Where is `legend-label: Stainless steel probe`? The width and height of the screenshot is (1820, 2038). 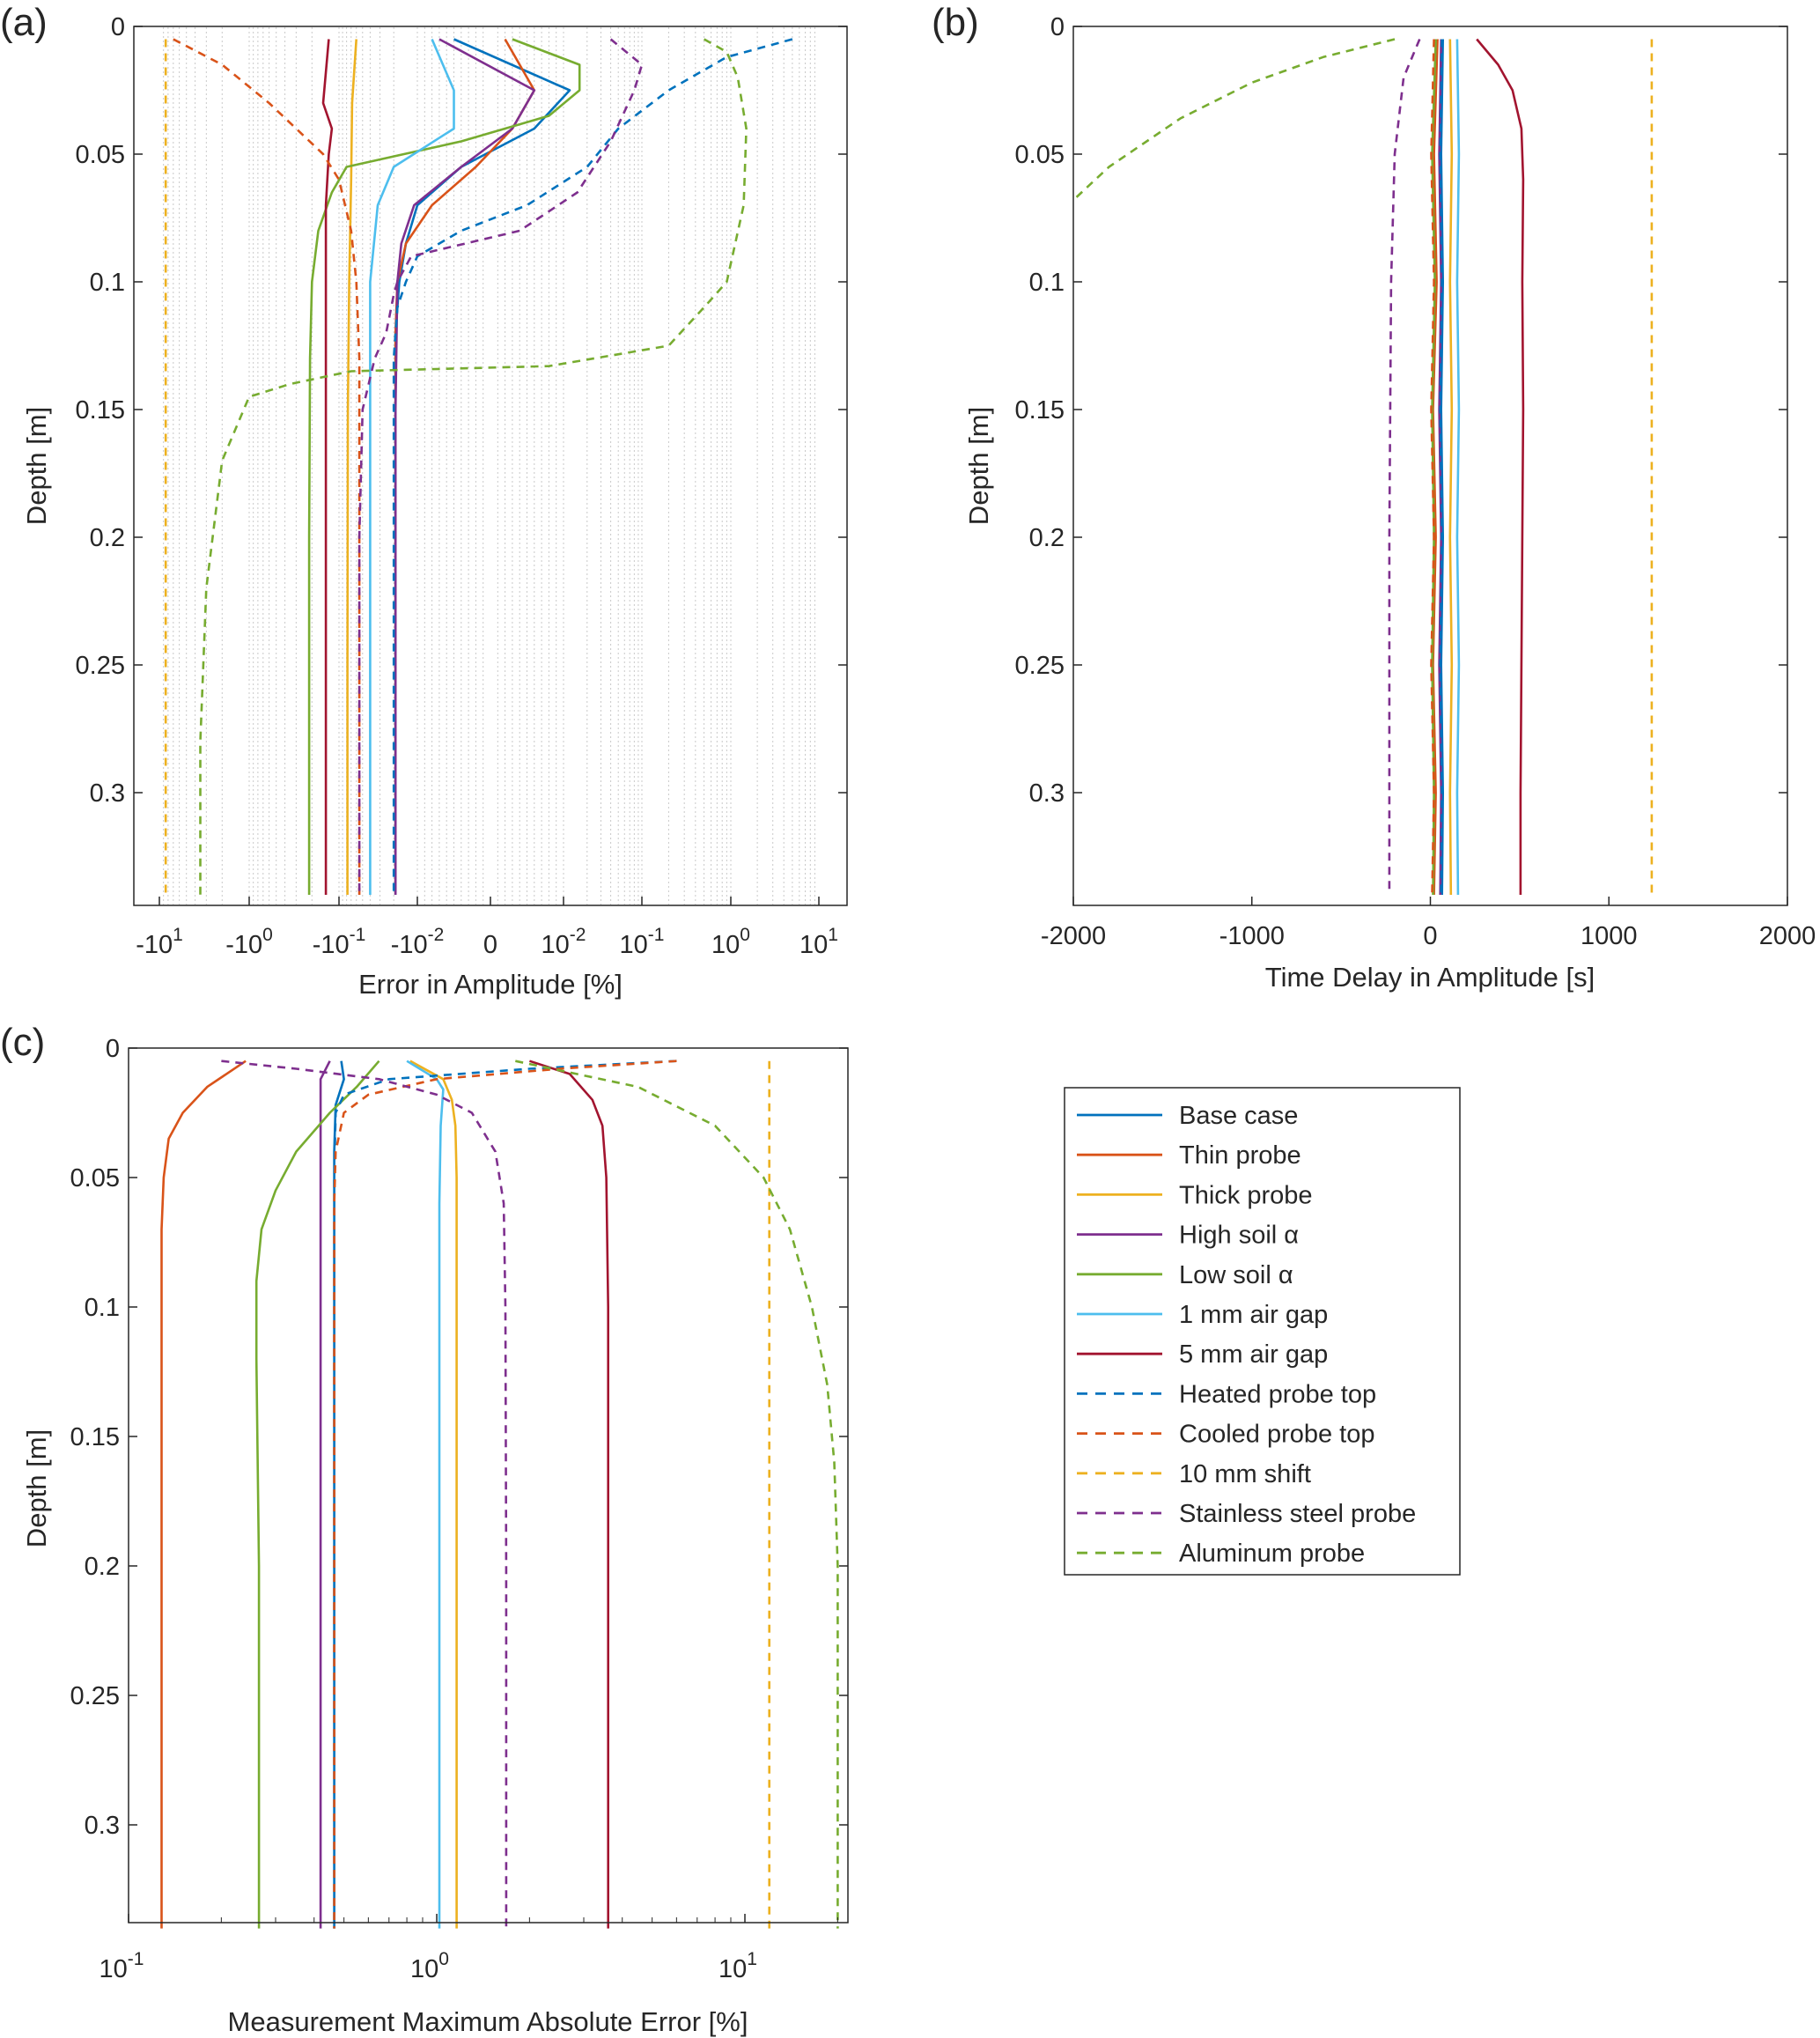 legend-label: Stainless steel probe is located at coordinates (1297, 1514).